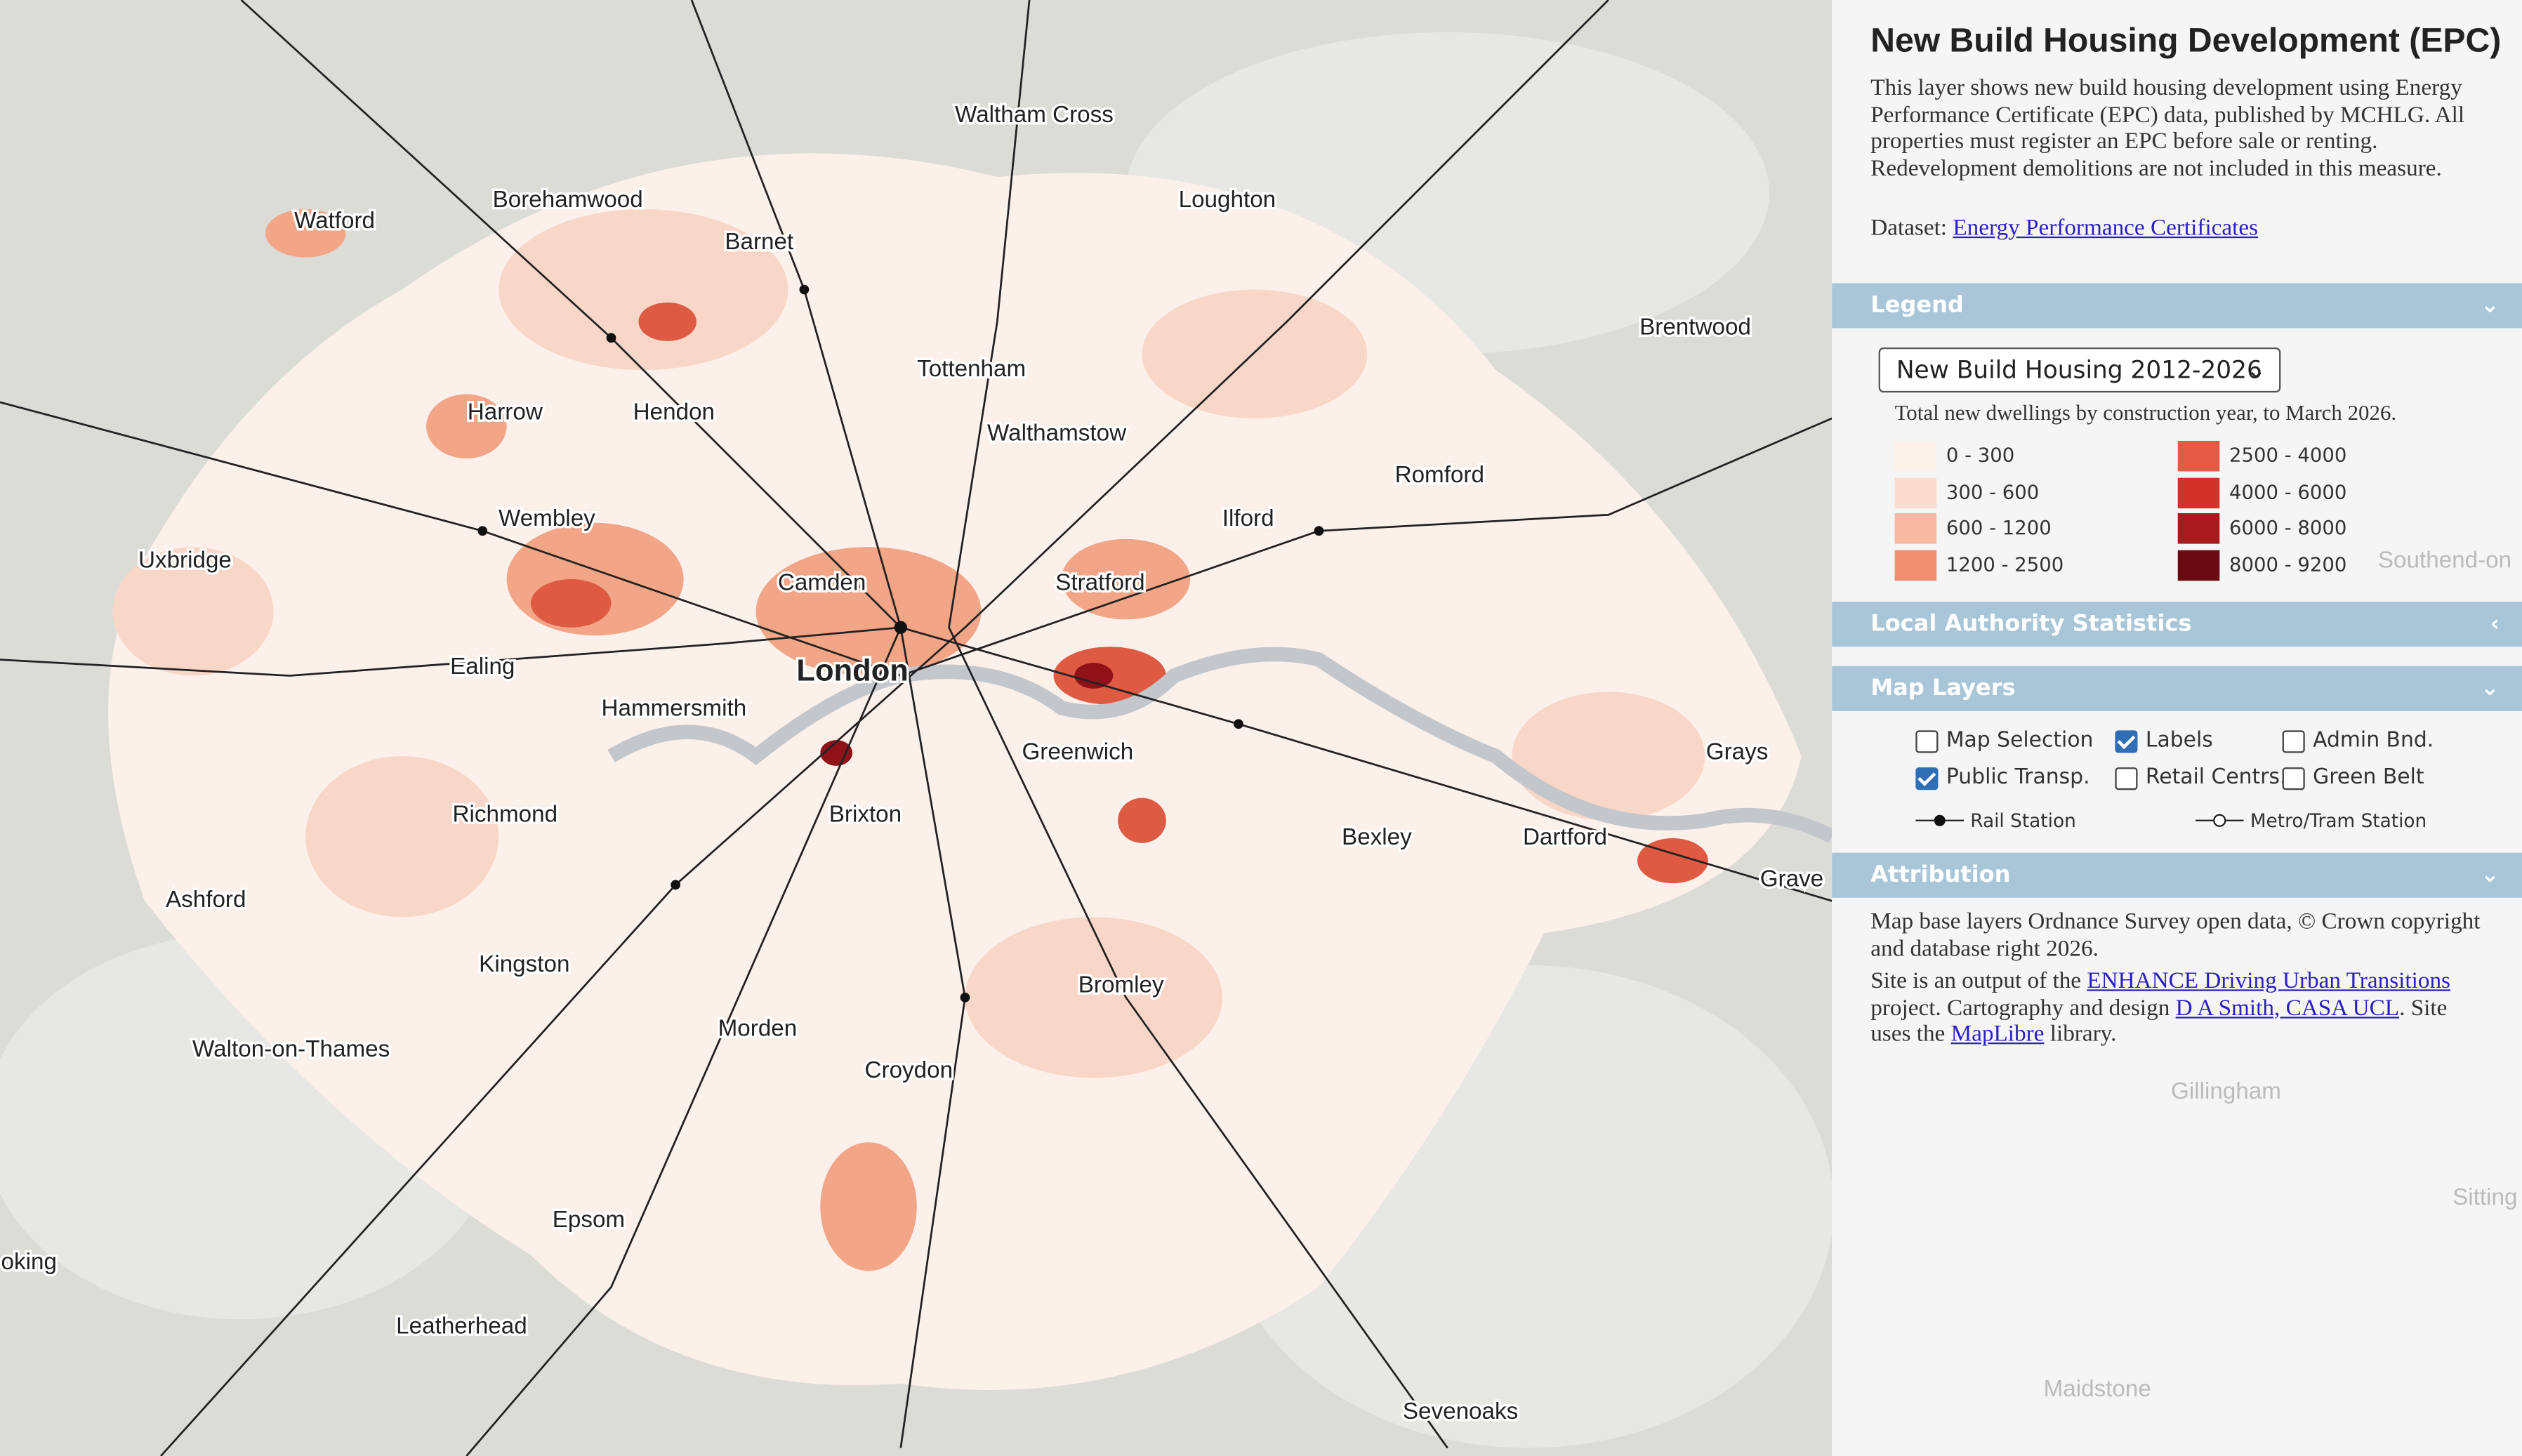 This screenshot has width=2522, height=1456. I want to click on place-label: Borehamwood, so click(568, 200).